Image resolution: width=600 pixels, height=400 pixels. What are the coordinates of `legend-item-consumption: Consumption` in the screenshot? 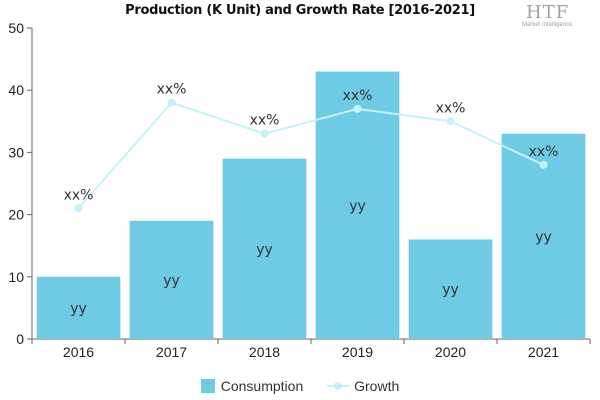 It's located at (252, 386).